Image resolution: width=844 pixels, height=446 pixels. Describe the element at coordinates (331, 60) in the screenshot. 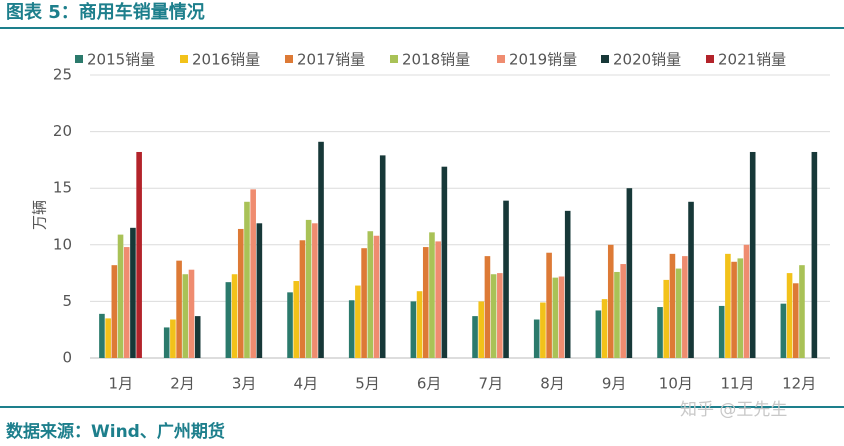

I see `legend-label: 2017销量` at that location.